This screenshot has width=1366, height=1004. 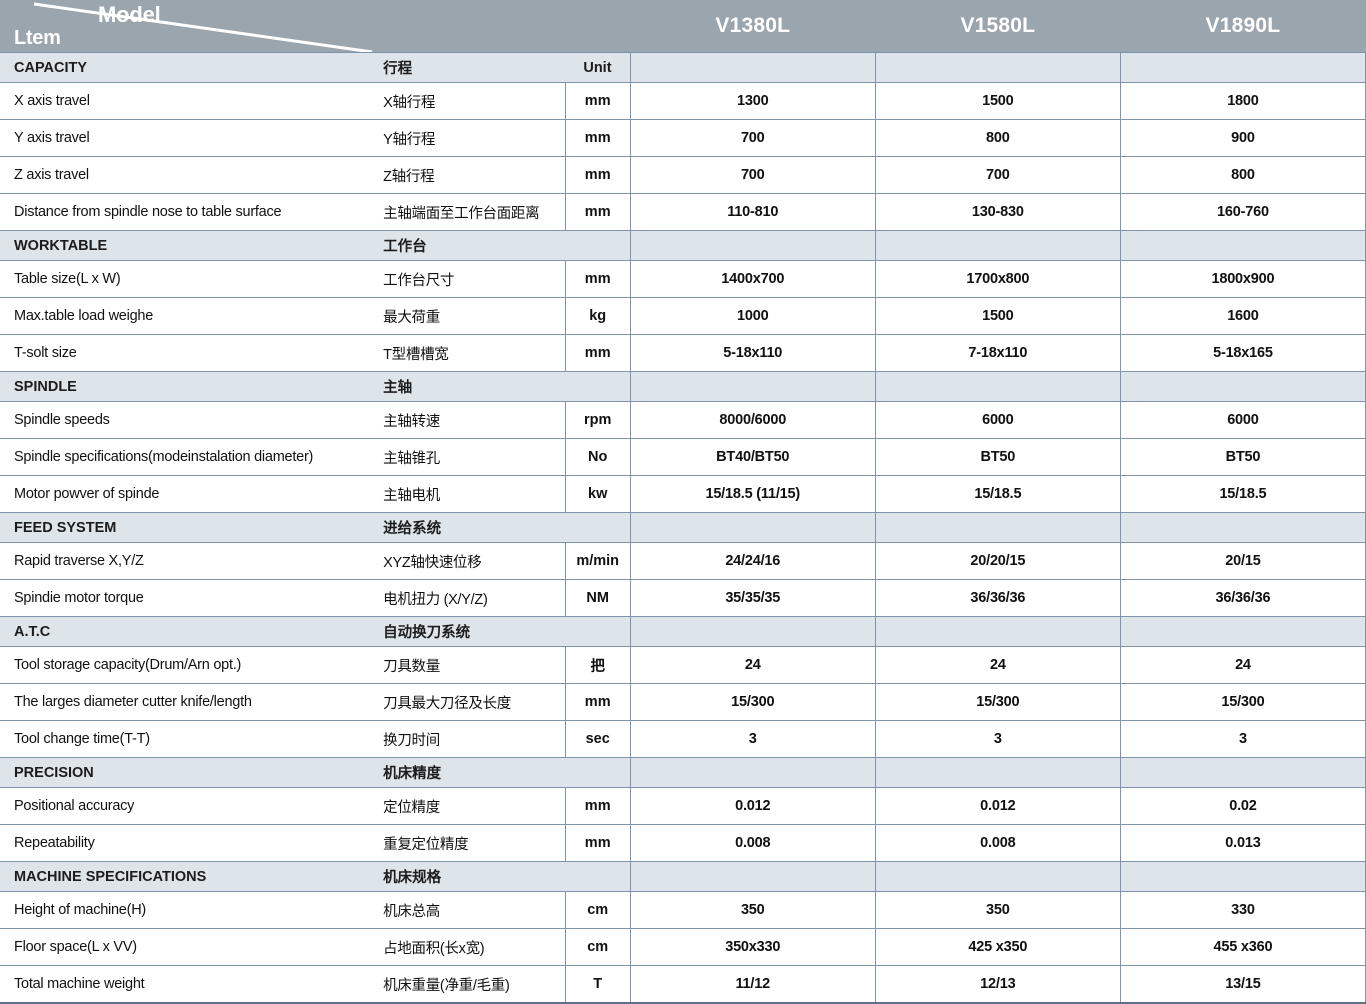 I want to click on spec-value-model-2: 1700x800, so click(x=997, y=279).